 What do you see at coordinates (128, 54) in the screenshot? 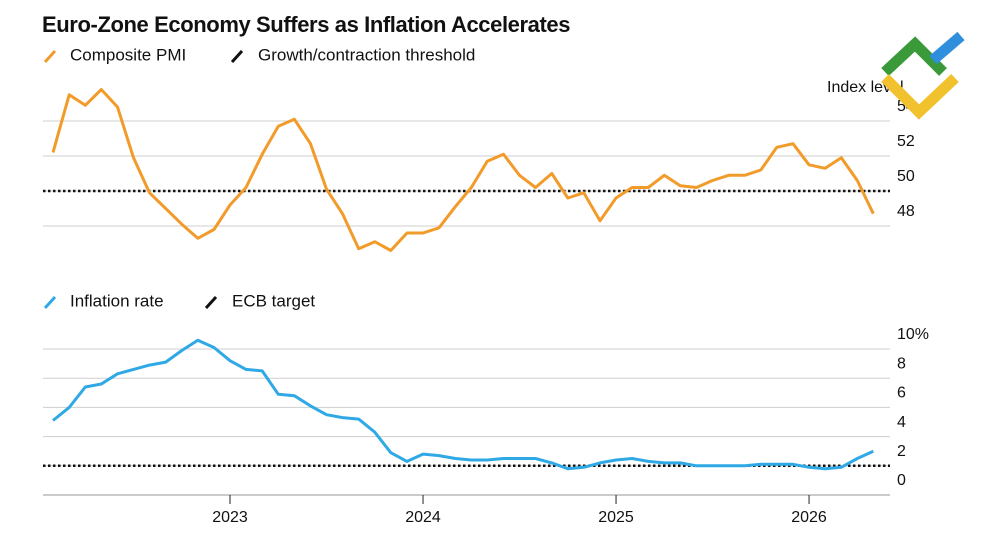
I see `legend-label: Composite PMI` at bounding box center [128, 54].